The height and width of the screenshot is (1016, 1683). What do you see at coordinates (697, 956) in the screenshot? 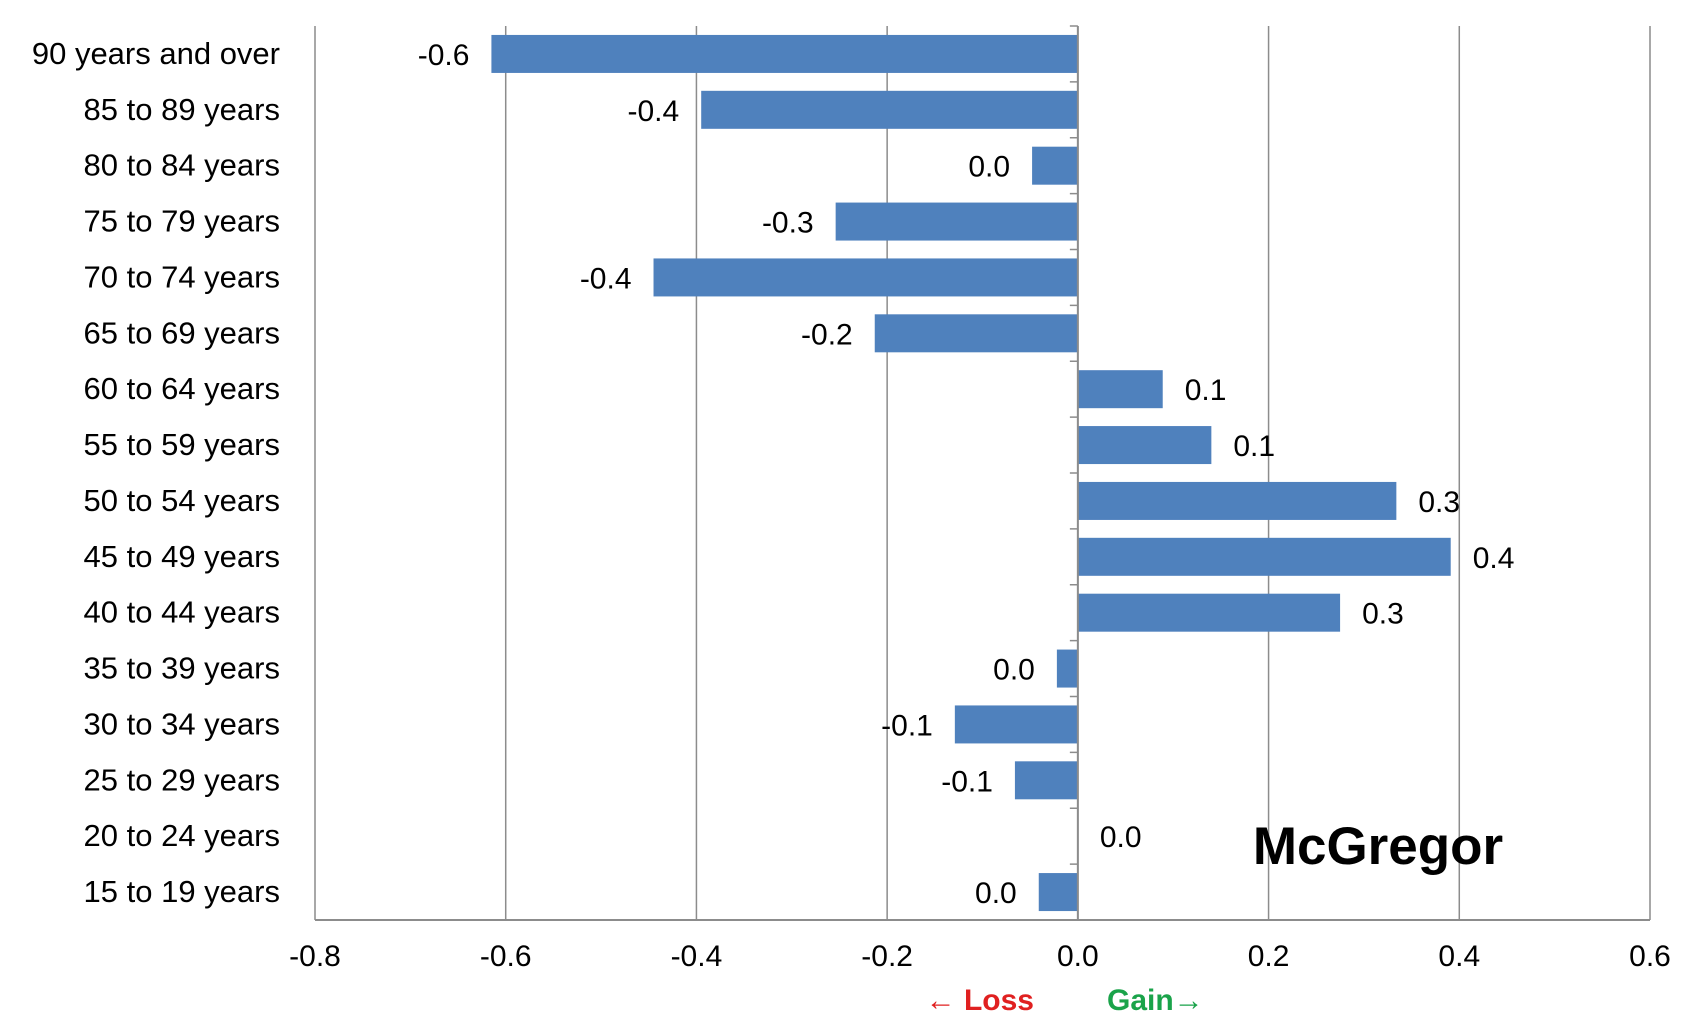
I see `x-tick-label: -0.4` at bounding box center [697, 956].